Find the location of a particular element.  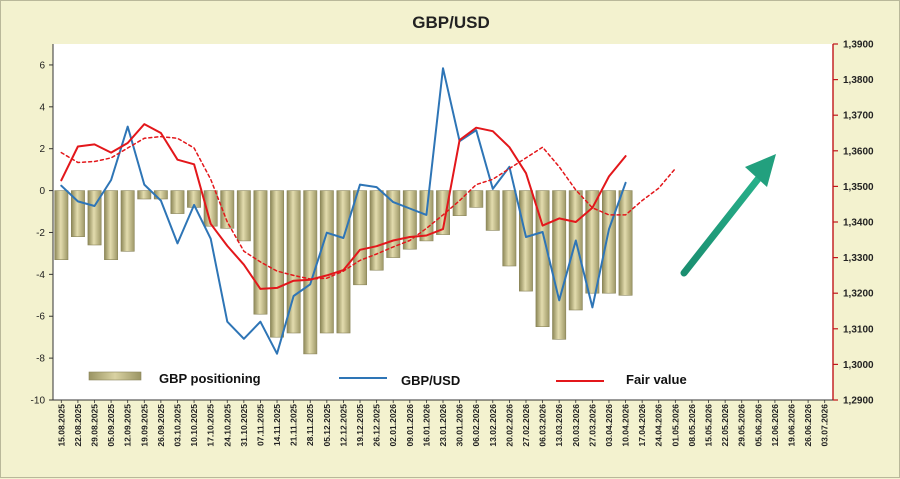

x-axis-date-label: 19.06.2026 is located at coordinates (792, 425).